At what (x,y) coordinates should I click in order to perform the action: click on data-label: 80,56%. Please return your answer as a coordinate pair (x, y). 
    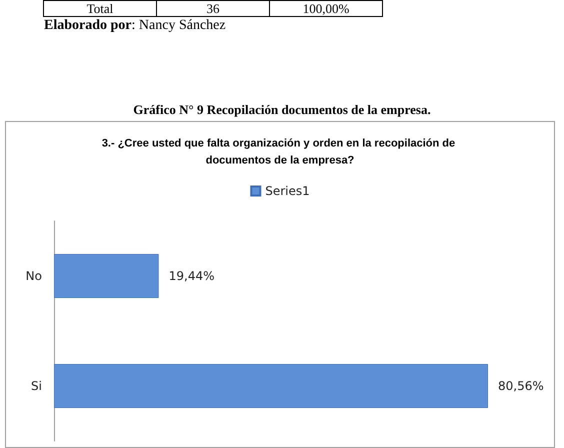
    Looking at the image, I should click on (521, 386).